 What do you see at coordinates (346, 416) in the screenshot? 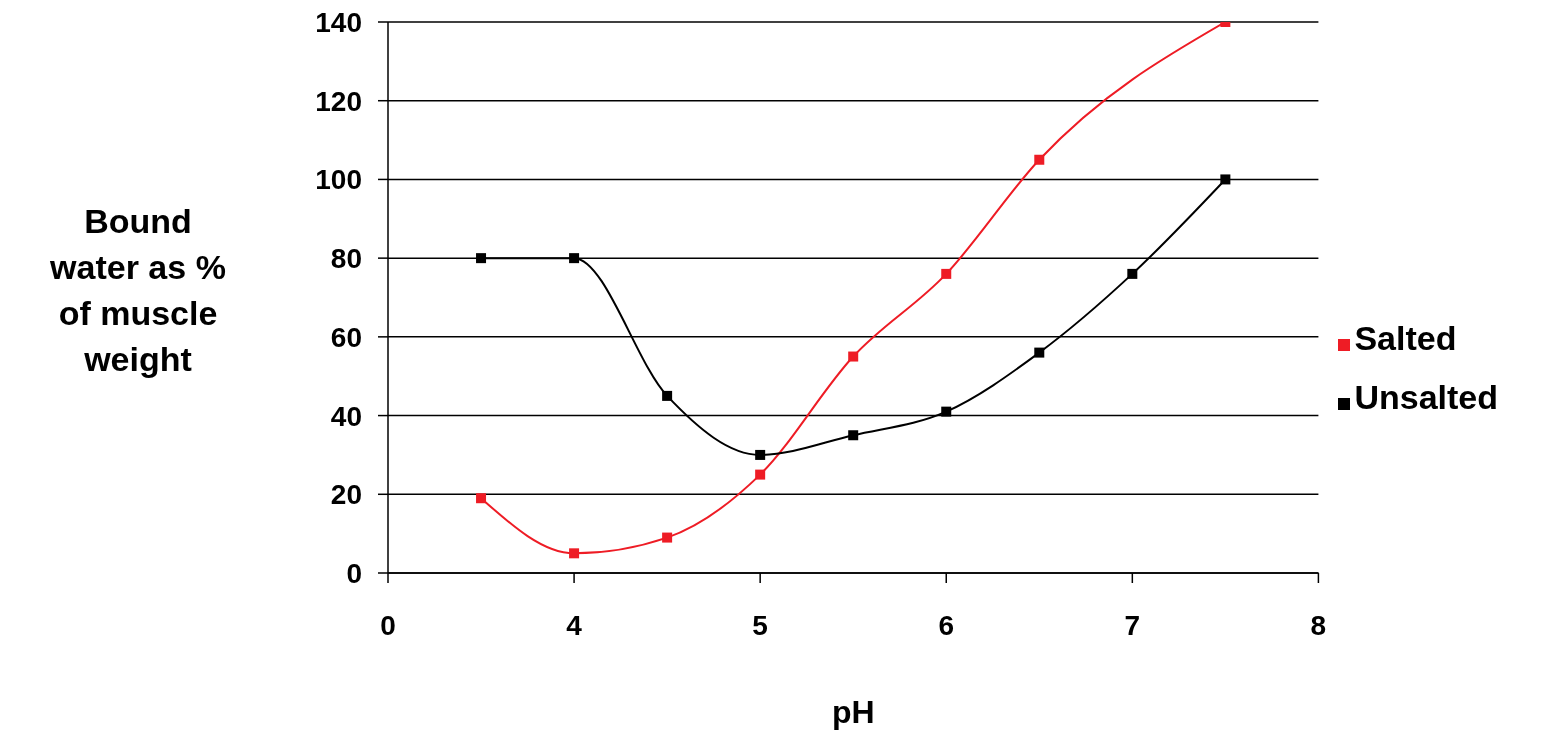
I see `y-tick-label: 40` at bounding box center [346, 416].